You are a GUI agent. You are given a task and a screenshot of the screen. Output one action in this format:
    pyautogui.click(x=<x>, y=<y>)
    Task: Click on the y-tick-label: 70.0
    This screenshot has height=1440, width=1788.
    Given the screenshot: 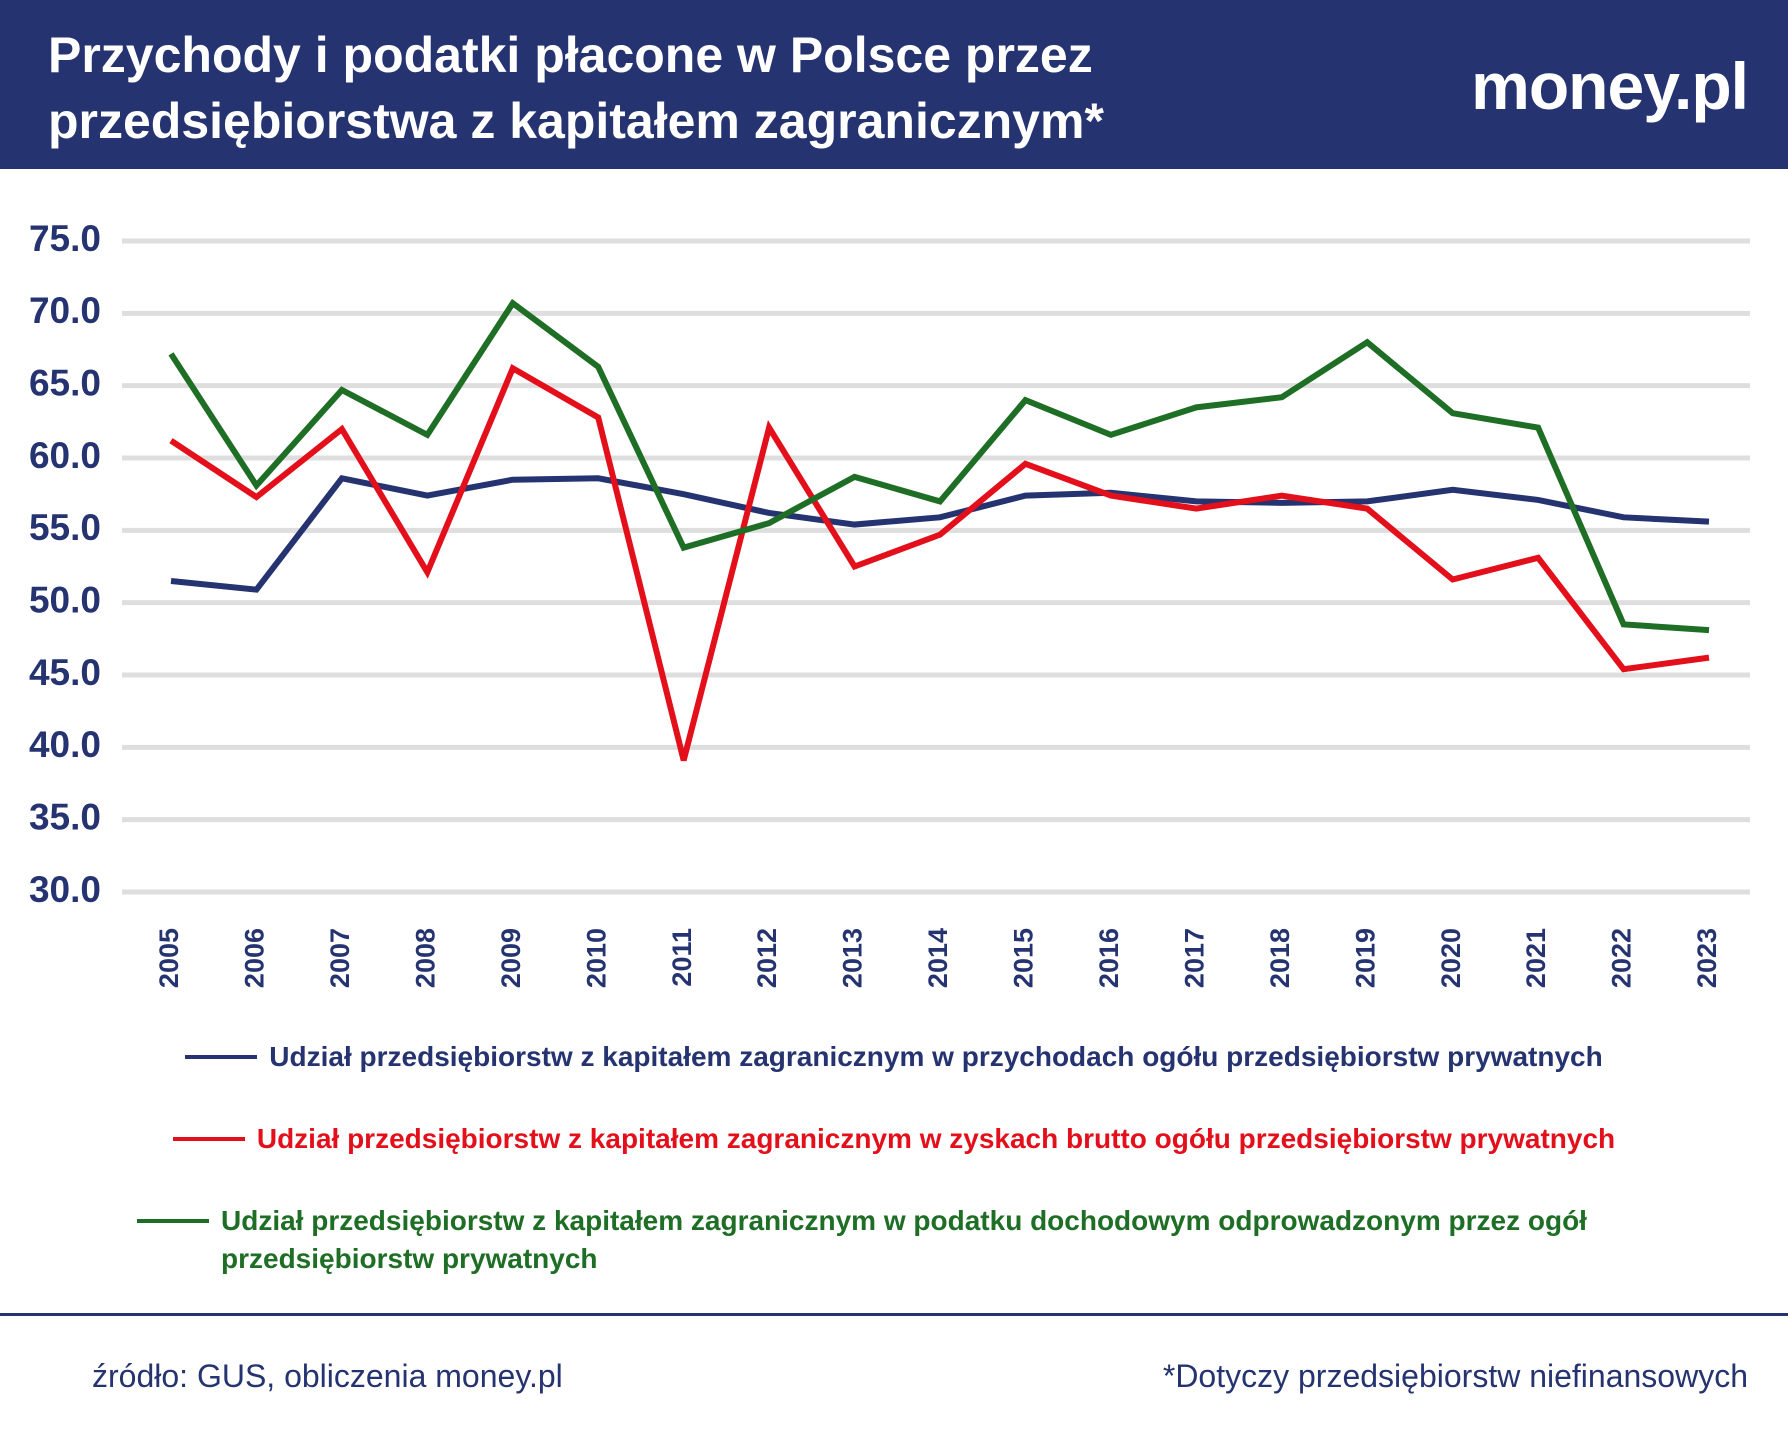 What is the action you would take?
    pyautogui.click(x=65, y=310)
    